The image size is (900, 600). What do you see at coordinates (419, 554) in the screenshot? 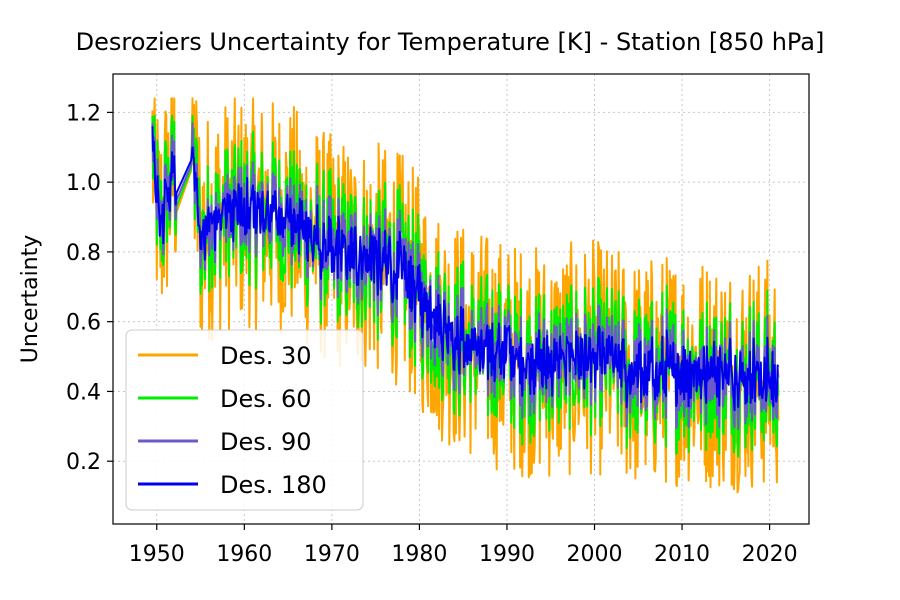
I see `x-tick-label: 1980` at bounding box center [419, 554].